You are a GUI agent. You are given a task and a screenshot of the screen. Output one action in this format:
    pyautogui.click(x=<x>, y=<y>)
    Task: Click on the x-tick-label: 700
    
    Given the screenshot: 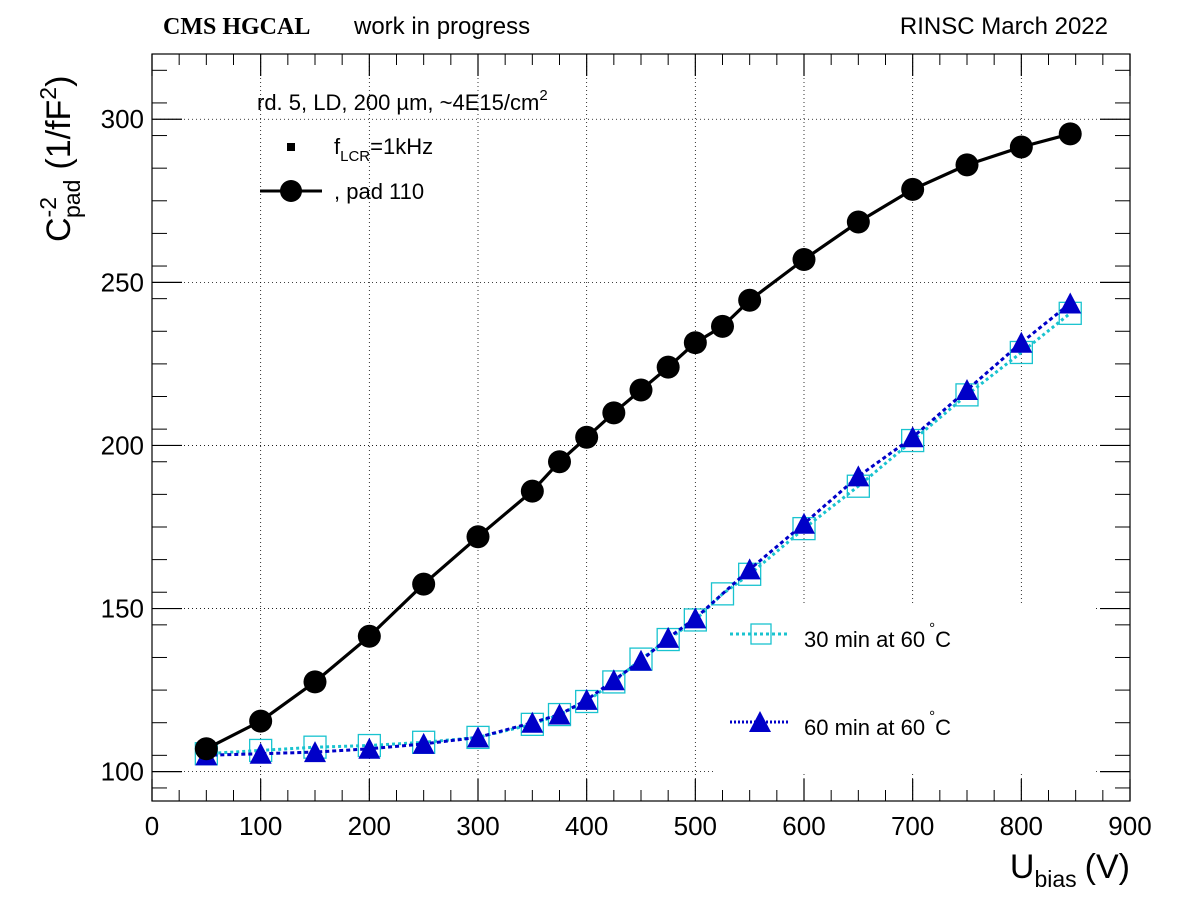 What is the action you would take?
    pyautogui.click(x=912, y=826)
    